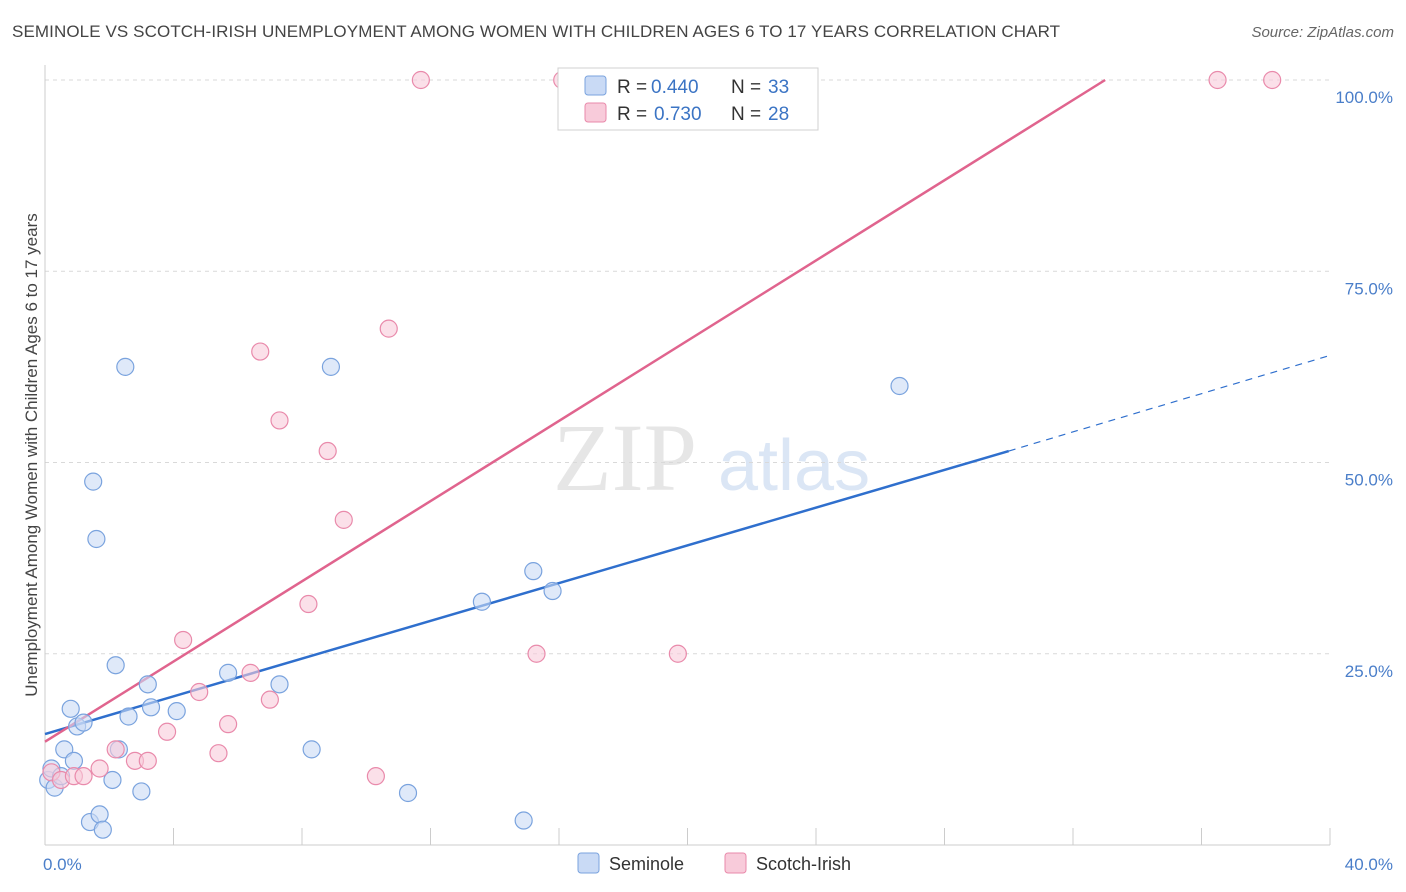 The height and width of the screenshot is (892, 1406). What do you see at coordinates (588, 863) in the screenshot?
I see `bottom-legend-swatch-seminole` at bounding box center [588, 863].